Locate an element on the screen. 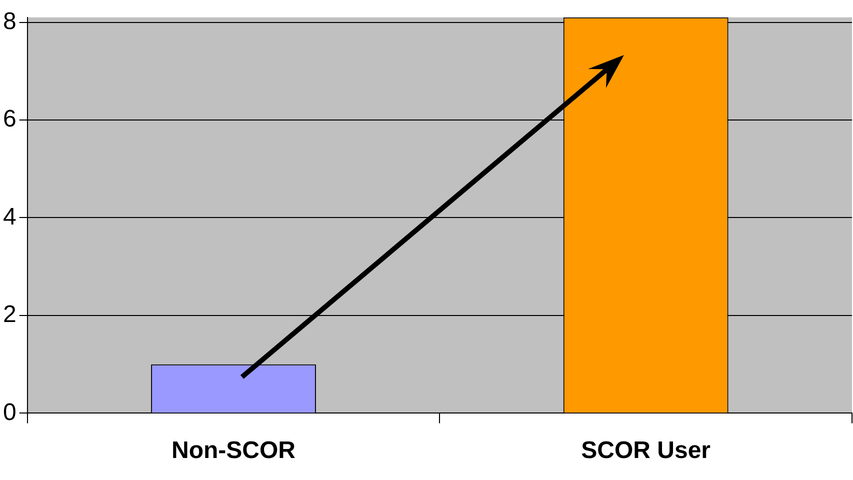 The image size is (853, 480). y-tick-label: 0 is located at coordinates (9, 412).